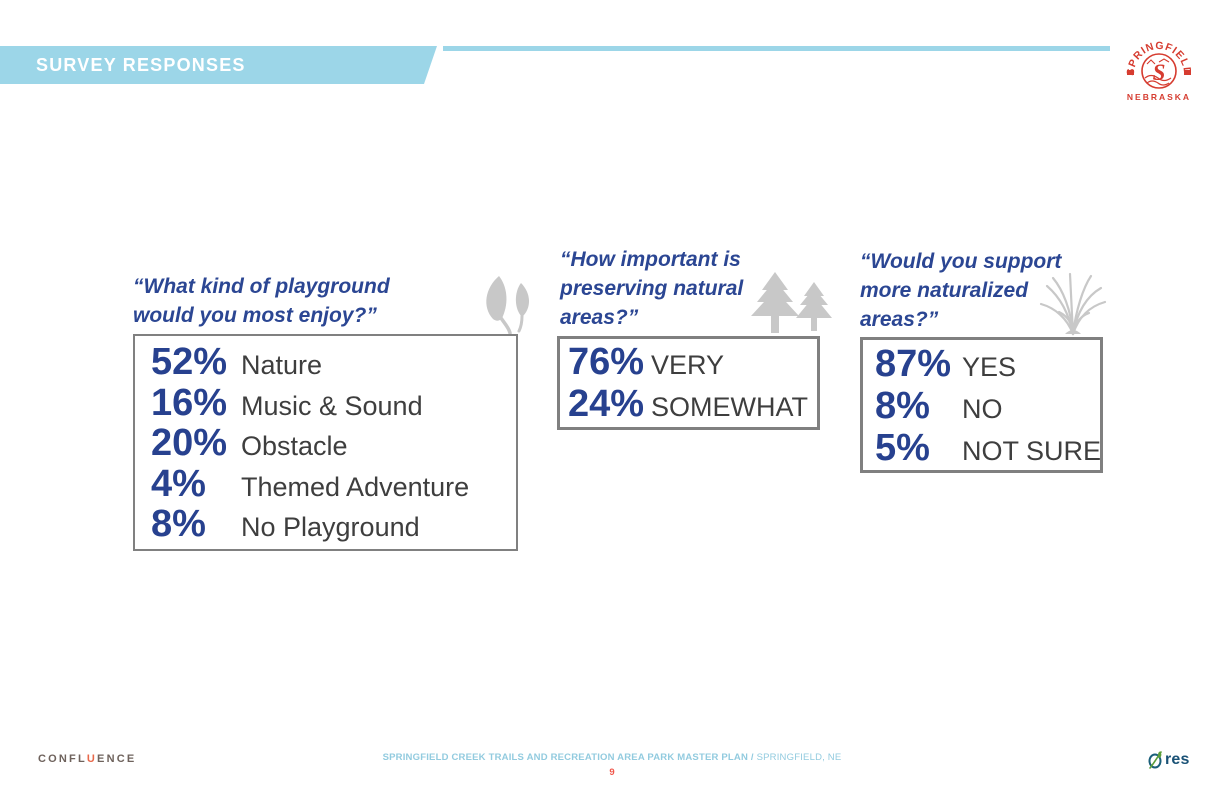 The image size is (1224, 792). What do you see at coordinates (776, 48) in the screenshot?
I see `header-accent-line` at bounding box center [776, 48].